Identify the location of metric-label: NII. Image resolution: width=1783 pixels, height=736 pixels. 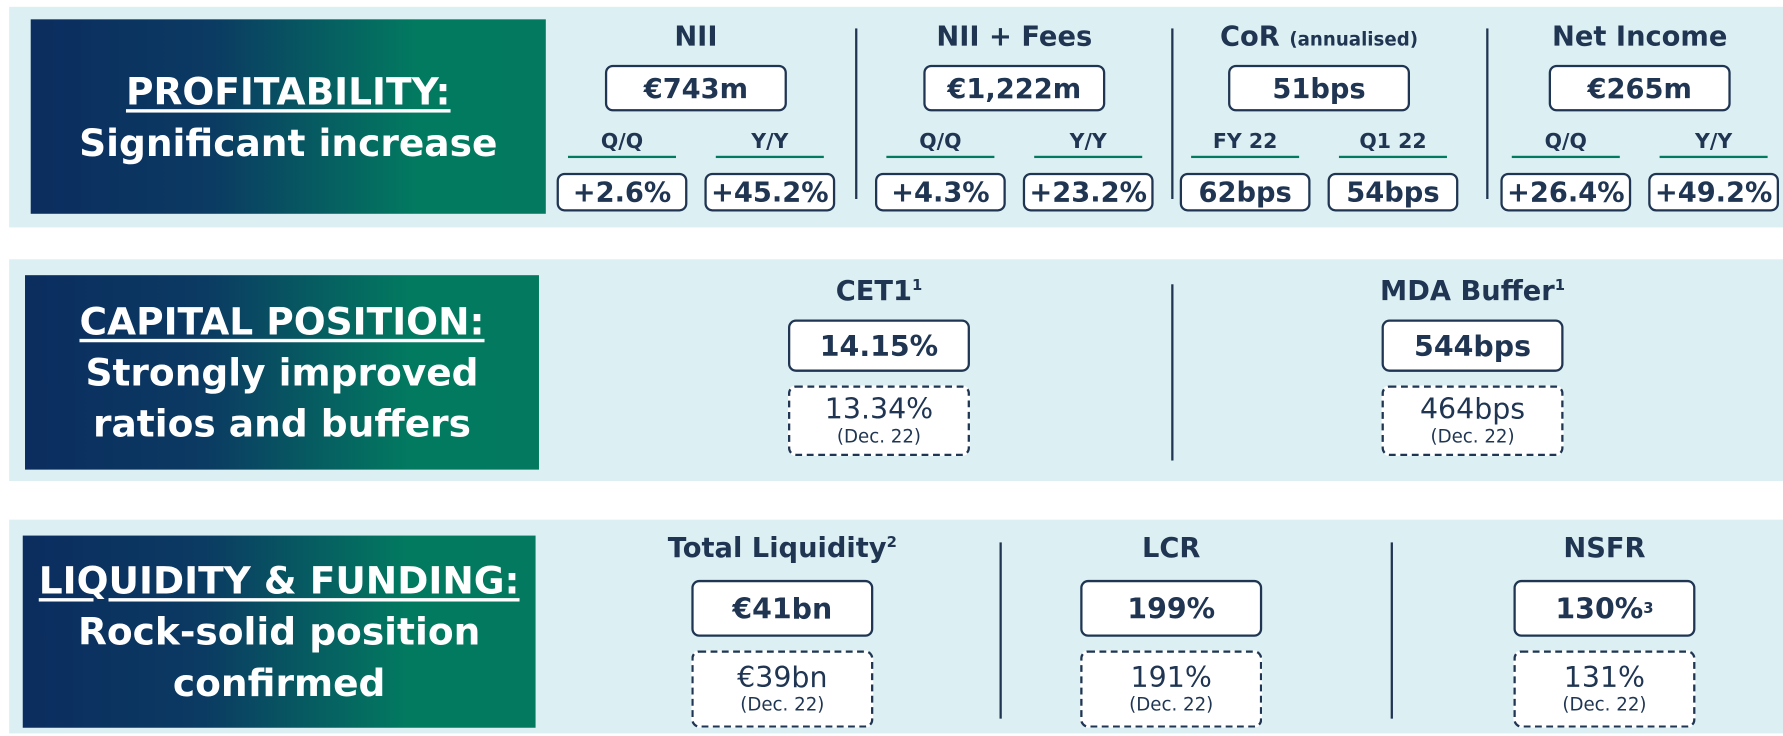
(696, 36).